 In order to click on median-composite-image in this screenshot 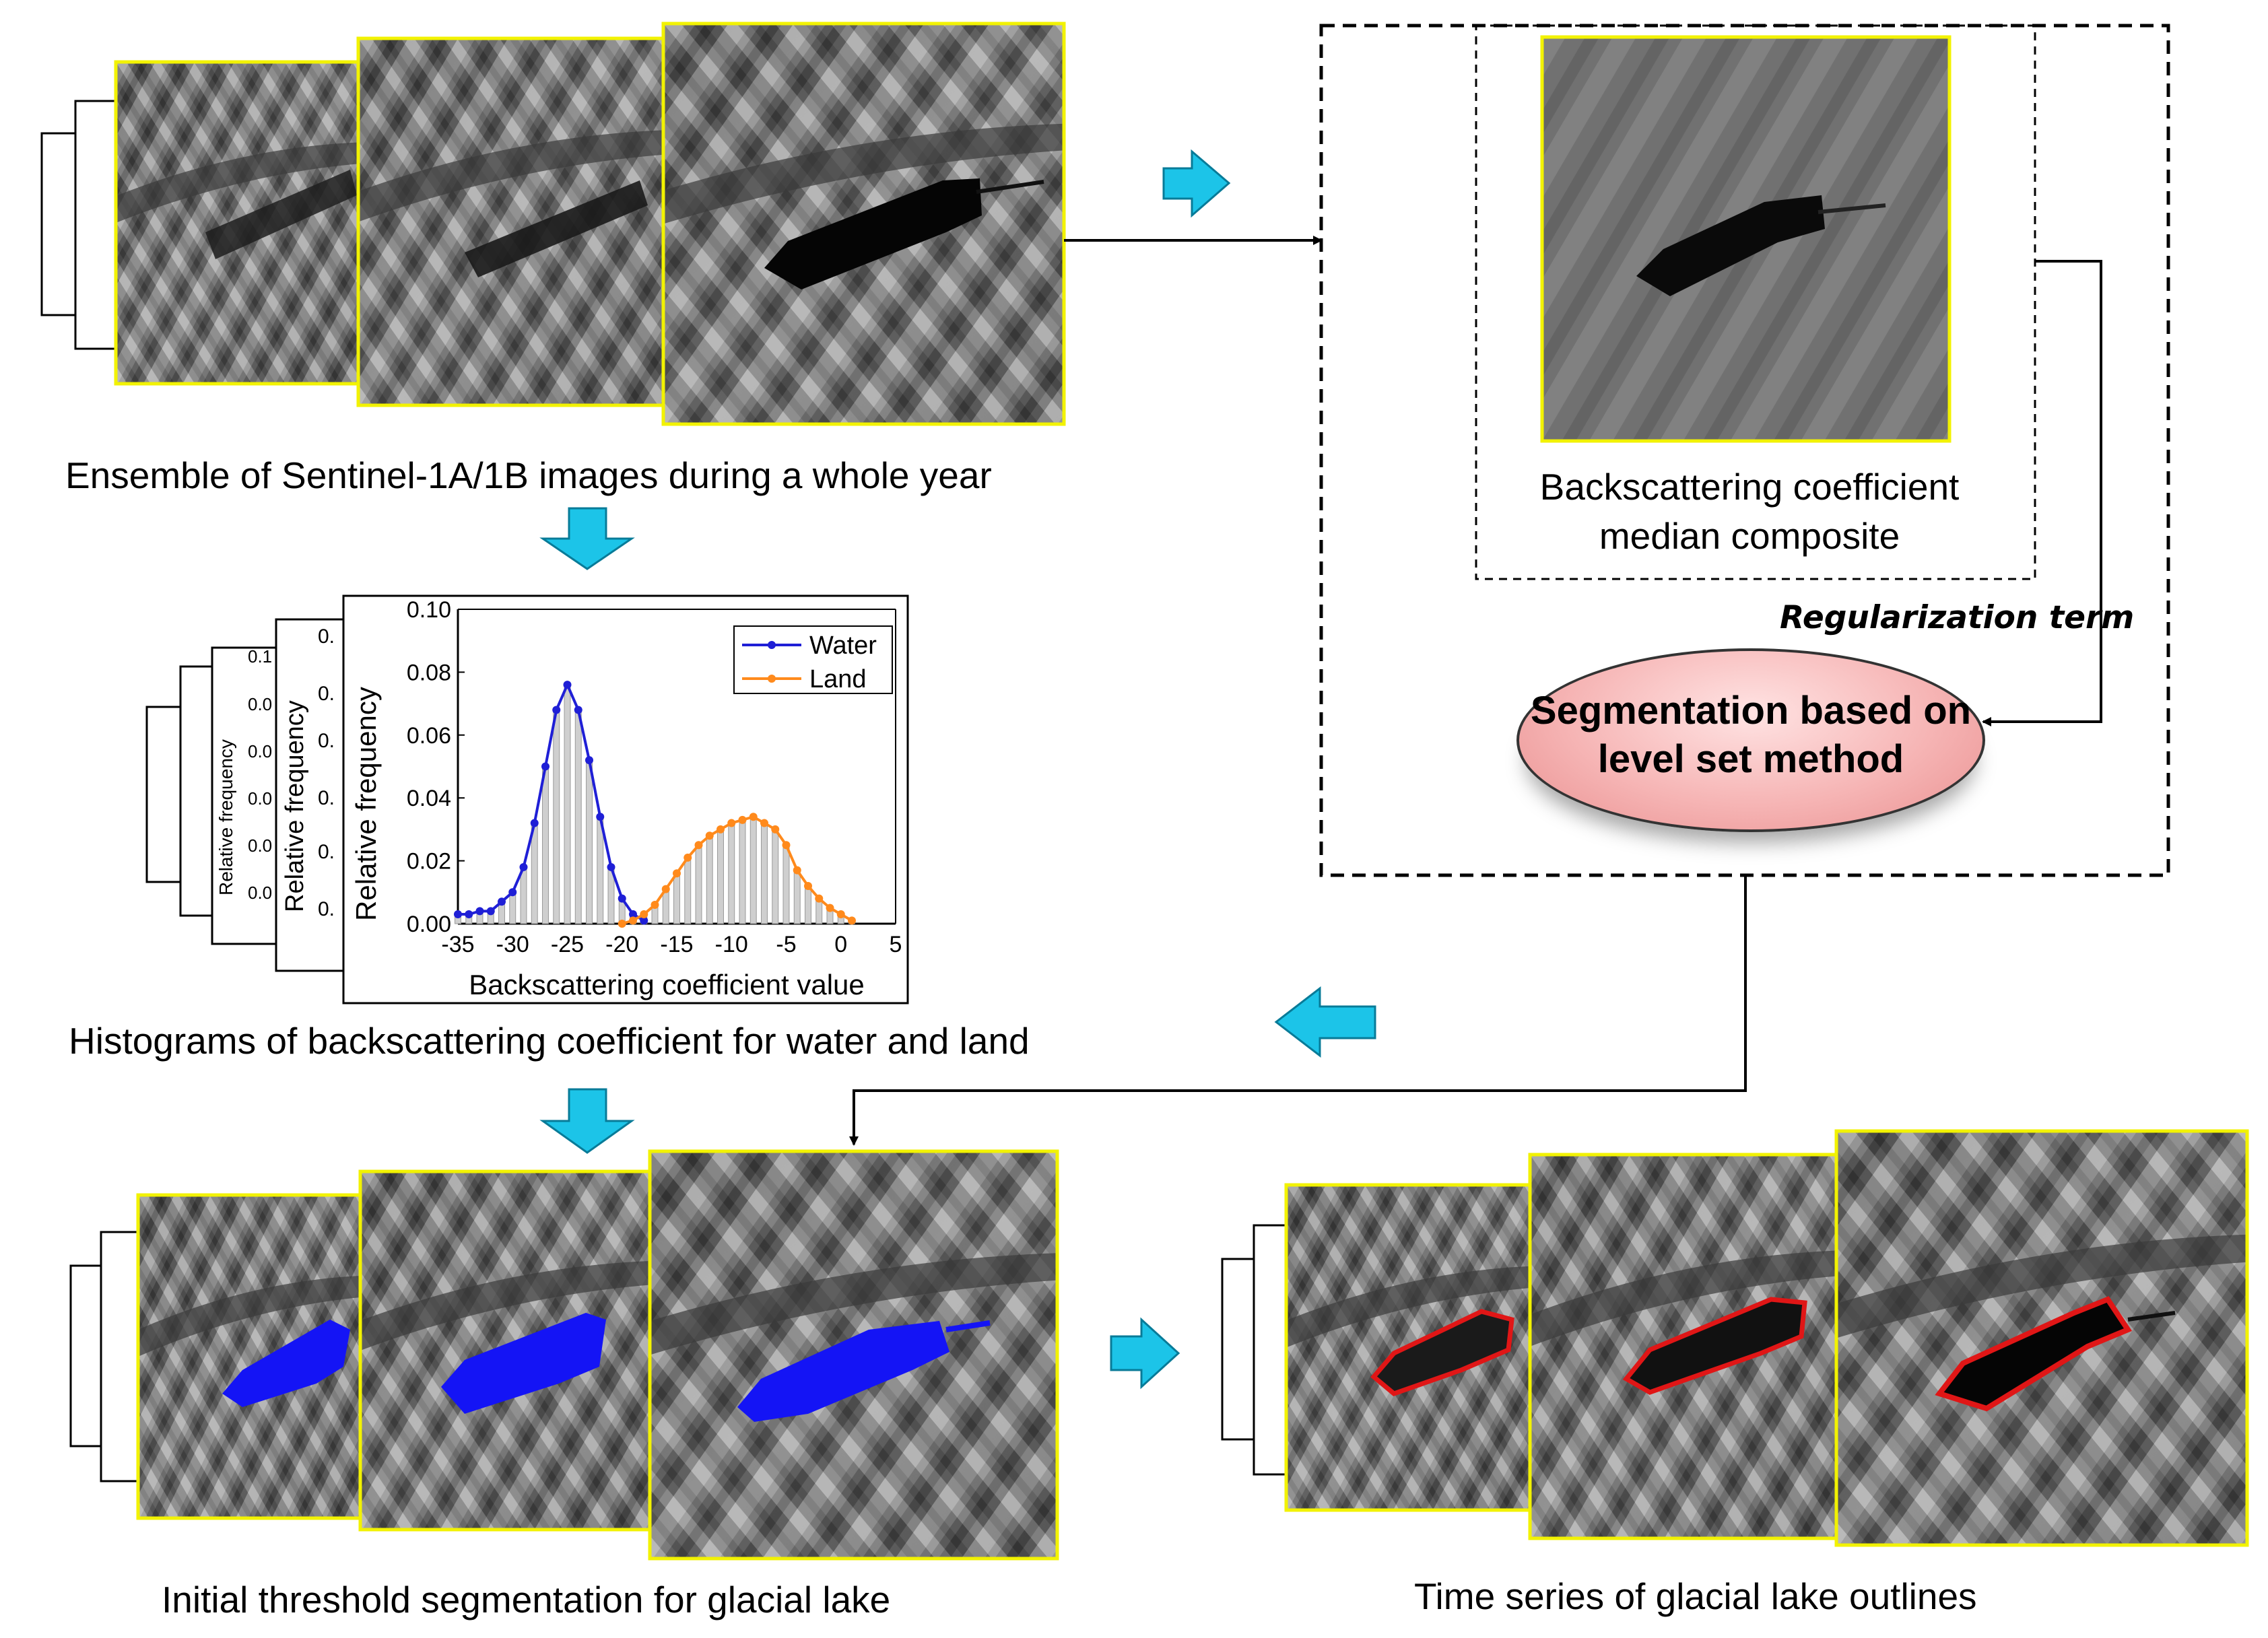, I will do `click(1746, 239)`.